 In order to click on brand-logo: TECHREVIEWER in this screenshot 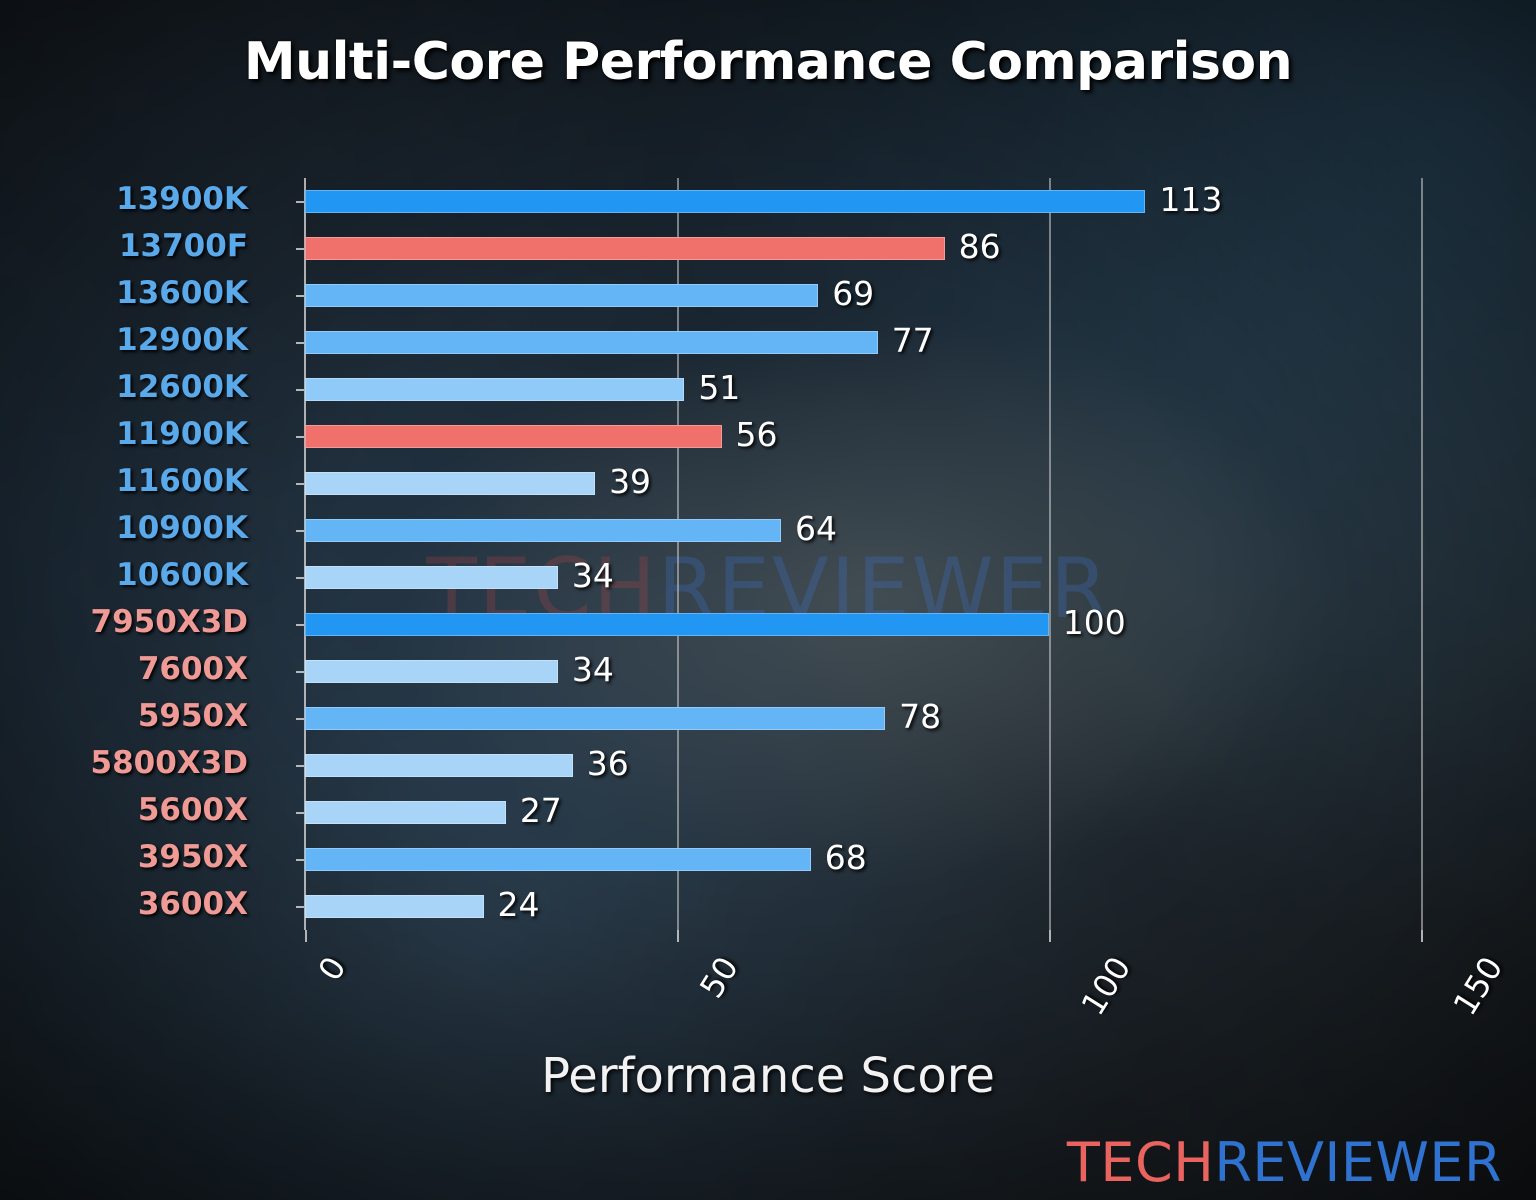, I will do `click(1284, 1162)`.